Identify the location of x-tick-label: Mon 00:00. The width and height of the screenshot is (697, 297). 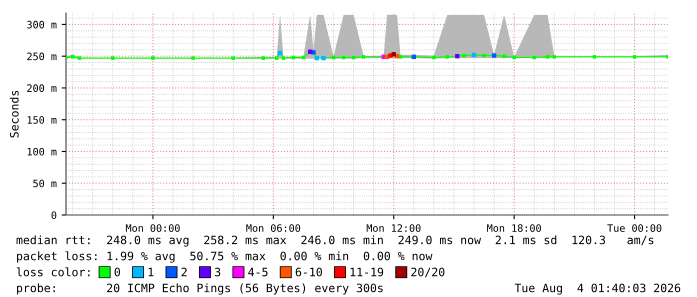
(153, 228).